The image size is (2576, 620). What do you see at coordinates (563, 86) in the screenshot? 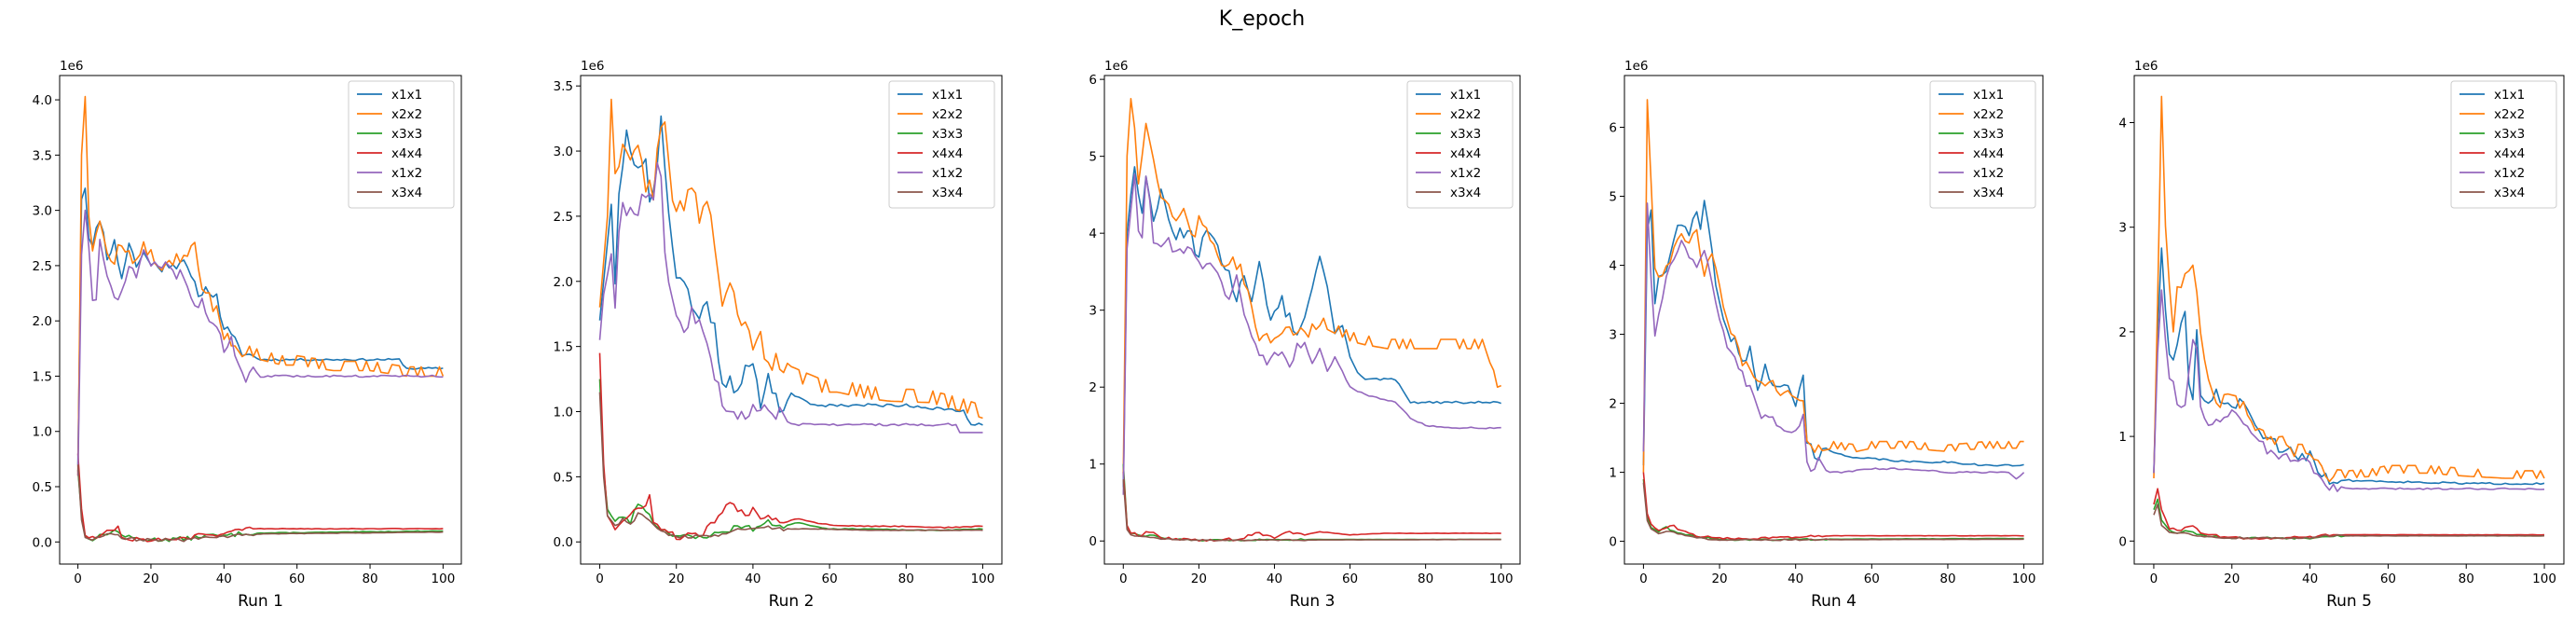
I see `y-tick-label: 3.5` at bounding box center [563, 86].